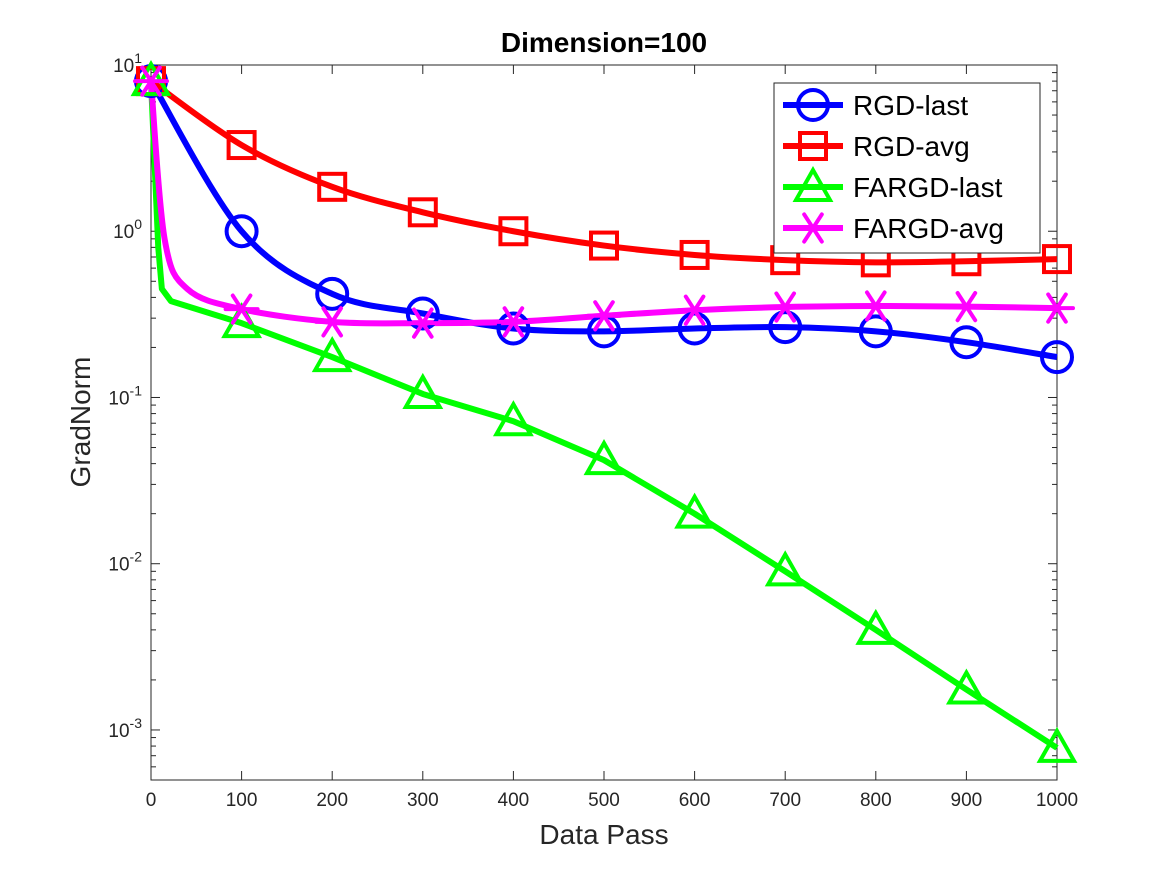 The width and height of the screenshot is (1167, 875). I want to click on legend-marker-rgd-avg, so click(813, 146).